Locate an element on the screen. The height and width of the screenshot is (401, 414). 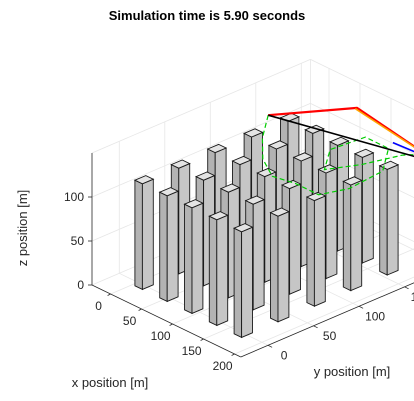
chart-title: Simulation time is 5.90 seconds is located at coordinates (207, 15).